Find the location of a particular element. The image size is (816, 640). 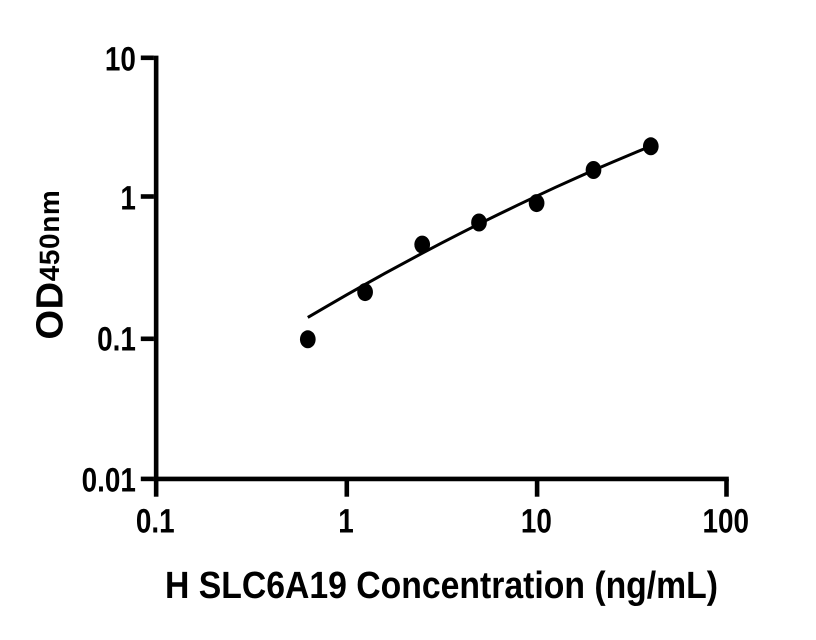

svg-text: 0.01 is located at coordinates (109, 481).